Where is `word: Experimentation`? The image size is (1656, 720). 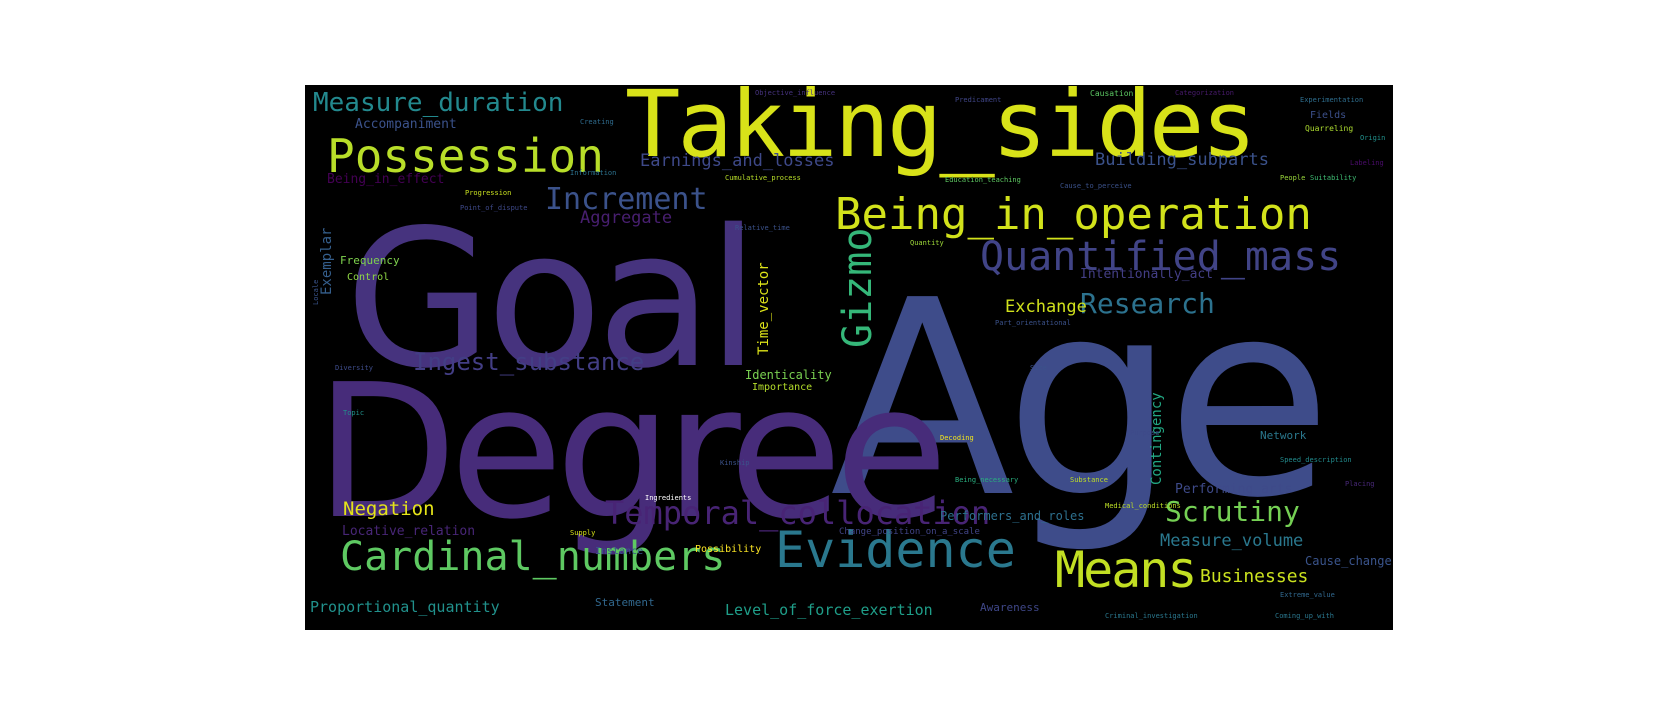 word: Experimentation is located at coordinates (1332, 100).